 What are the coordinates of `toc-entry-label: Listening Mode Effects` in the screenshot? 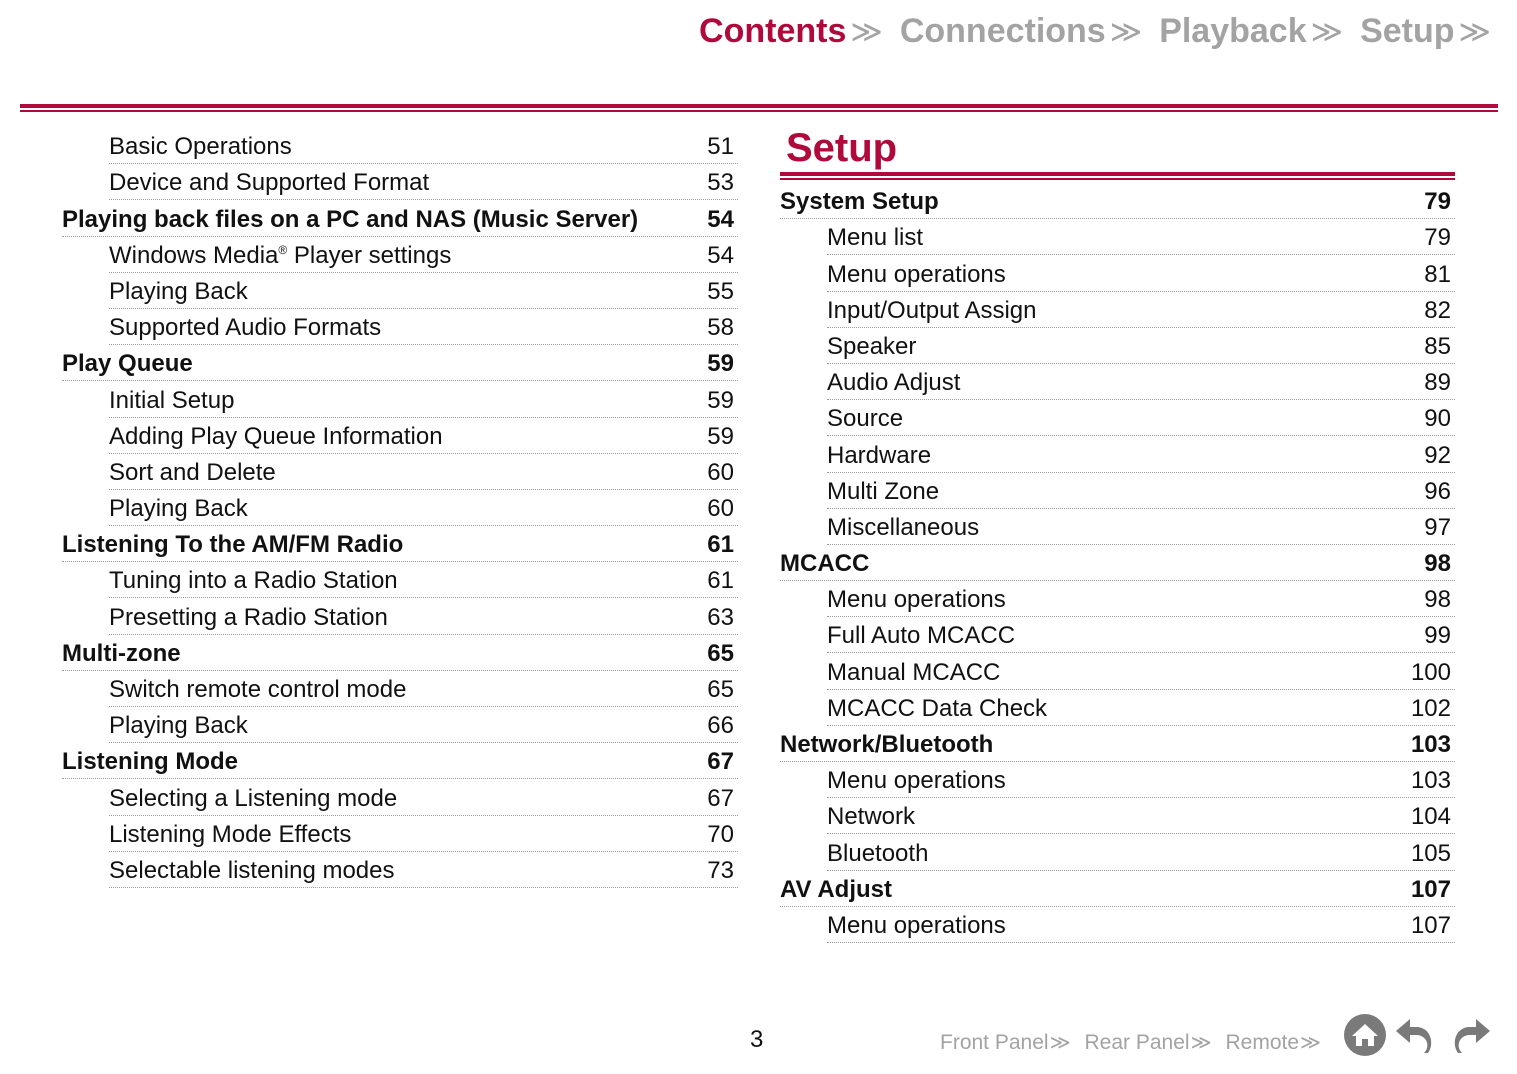 It's located at (230, 834).